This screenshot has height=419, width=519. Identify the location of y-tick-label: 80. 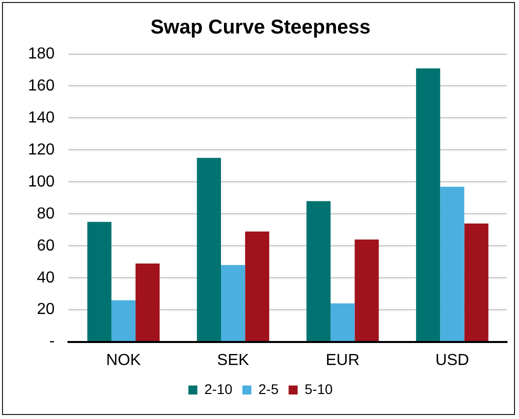
(45, 213).